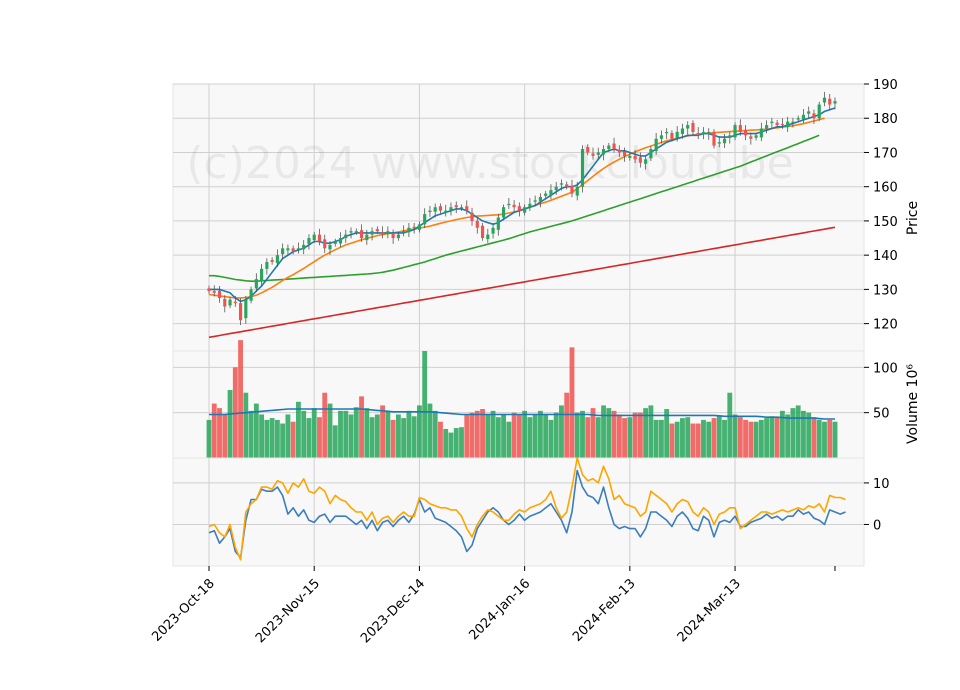  What do you see at coordinates (531, 512) in the screenshot?
I see `indicator-panel: 0 10` at bounding box center [531, 512].